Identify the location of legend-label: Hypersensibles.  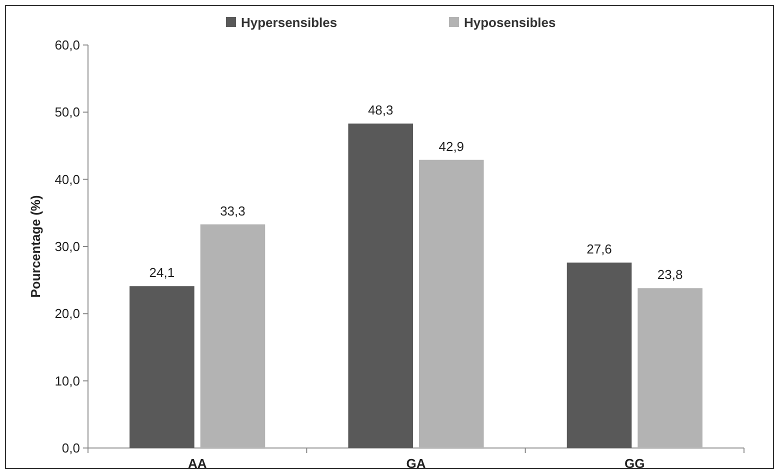
(289, 22).